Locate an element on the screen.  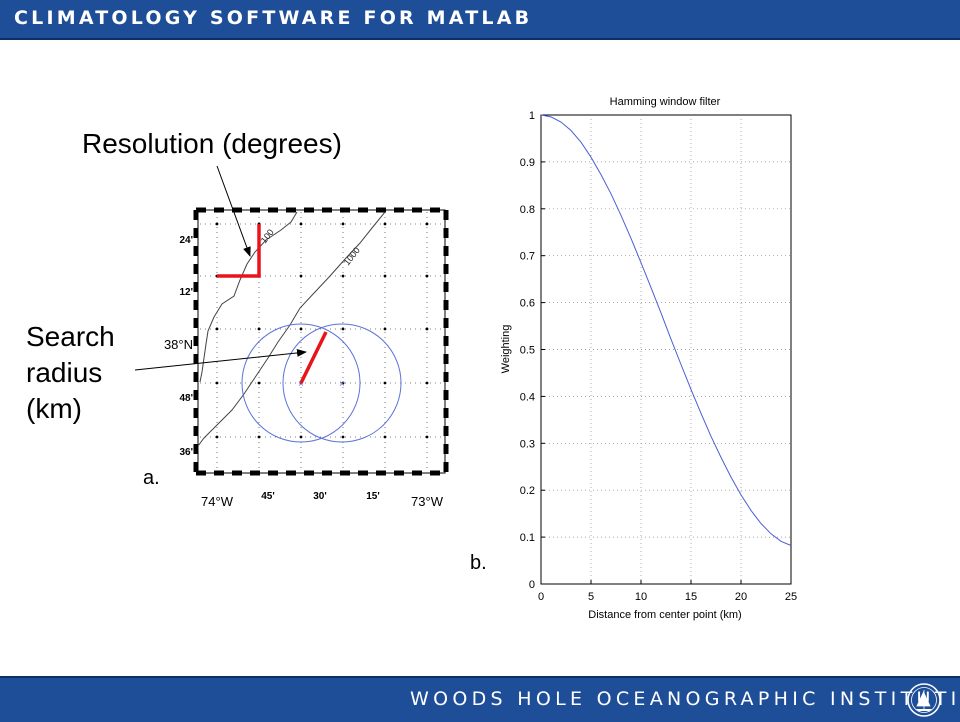
lon-label: 30' is located at coordinates (320, 496).